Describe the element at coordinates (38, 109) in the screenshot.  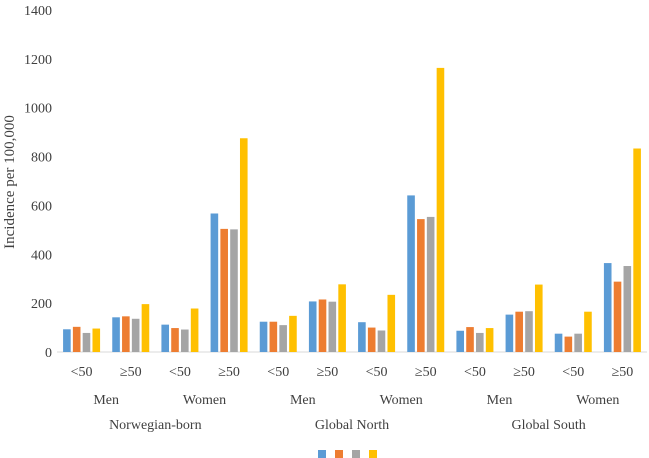
I see `y-tick-label: 1000` at that location.